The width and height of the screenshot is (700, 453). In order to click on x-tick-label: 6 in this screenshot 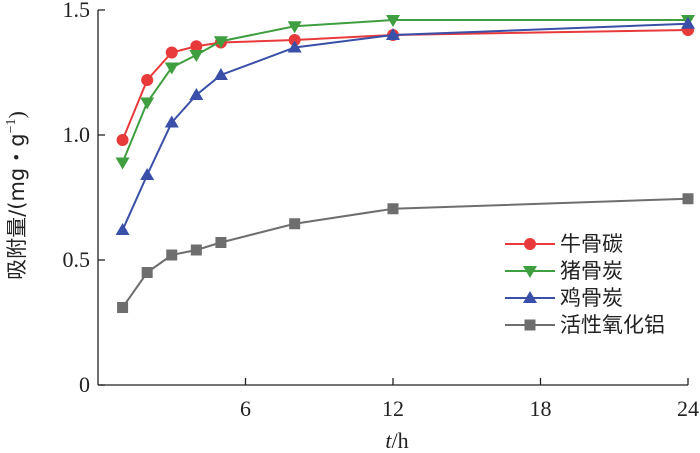, I will do `click(245, 408)`.